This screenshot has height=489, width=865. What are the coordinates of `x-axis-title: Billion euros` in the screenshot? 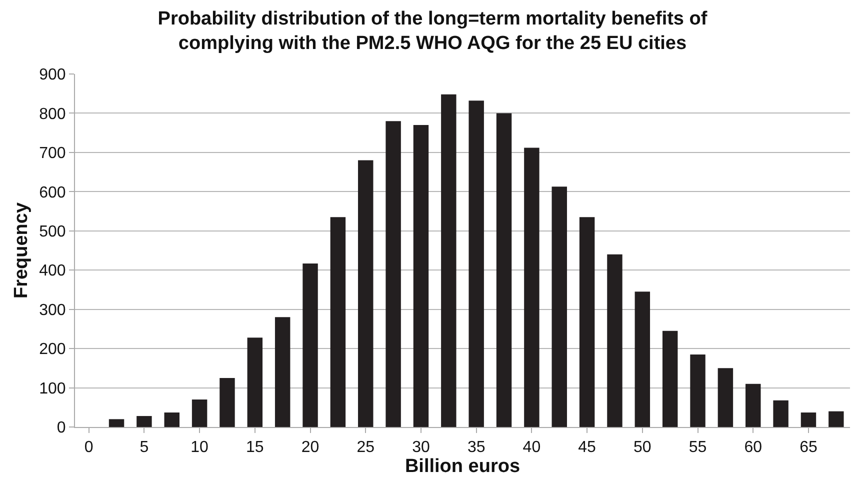 It's located at (462, 467).